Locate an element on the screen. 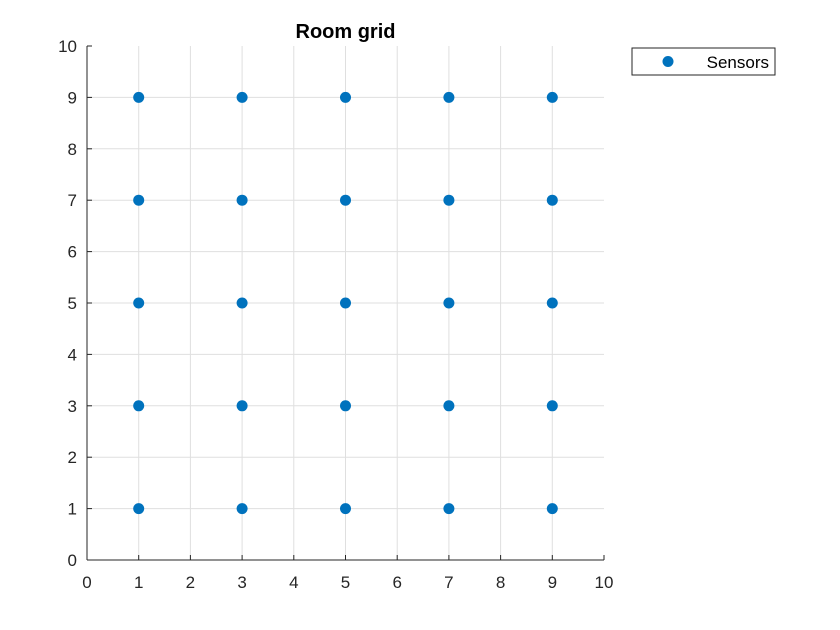 The image size is (840, 630). y-tick-label-10: 10 is located at coordinates (67, 46).